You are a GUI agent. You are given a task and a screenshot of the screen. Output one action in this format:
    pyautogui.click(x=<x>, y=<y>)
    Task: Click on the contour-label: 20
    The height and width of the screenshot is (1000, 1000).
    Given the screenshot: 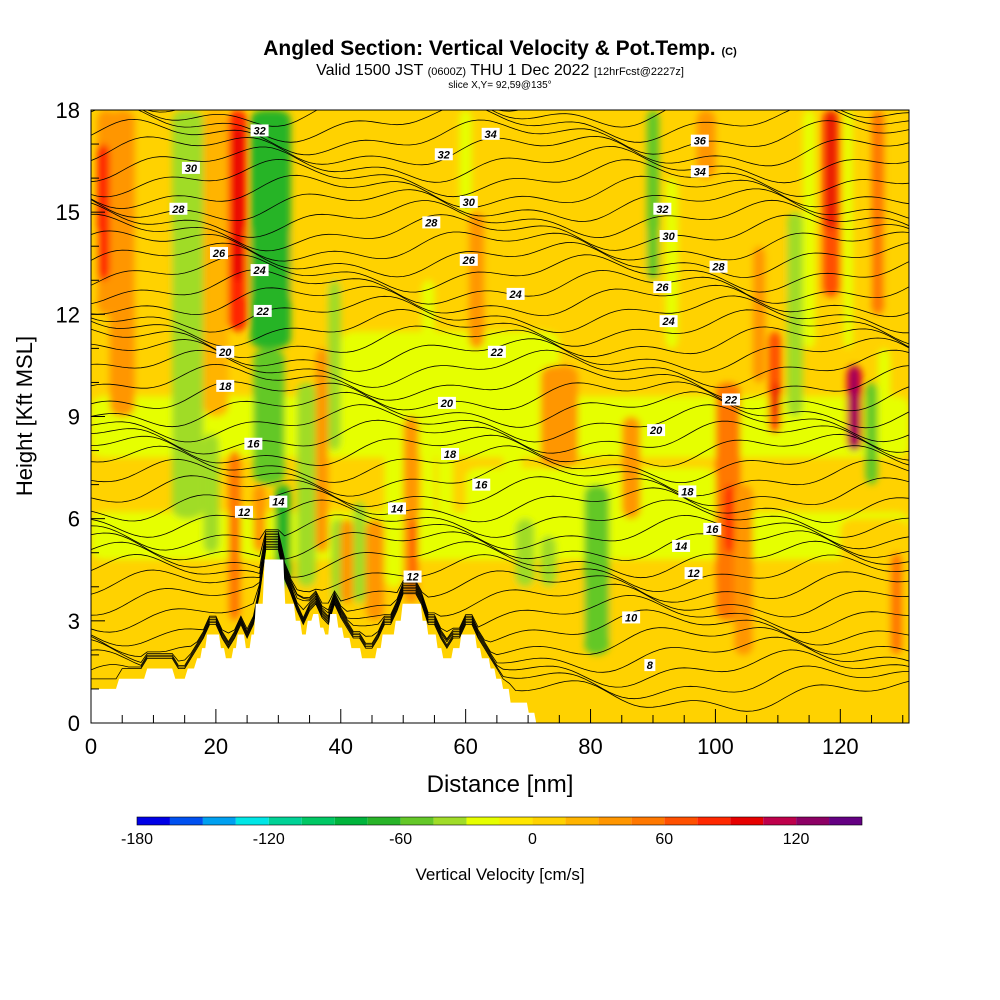 What is the action you would take?
    pyautogui.click(x=656, y=431)
    